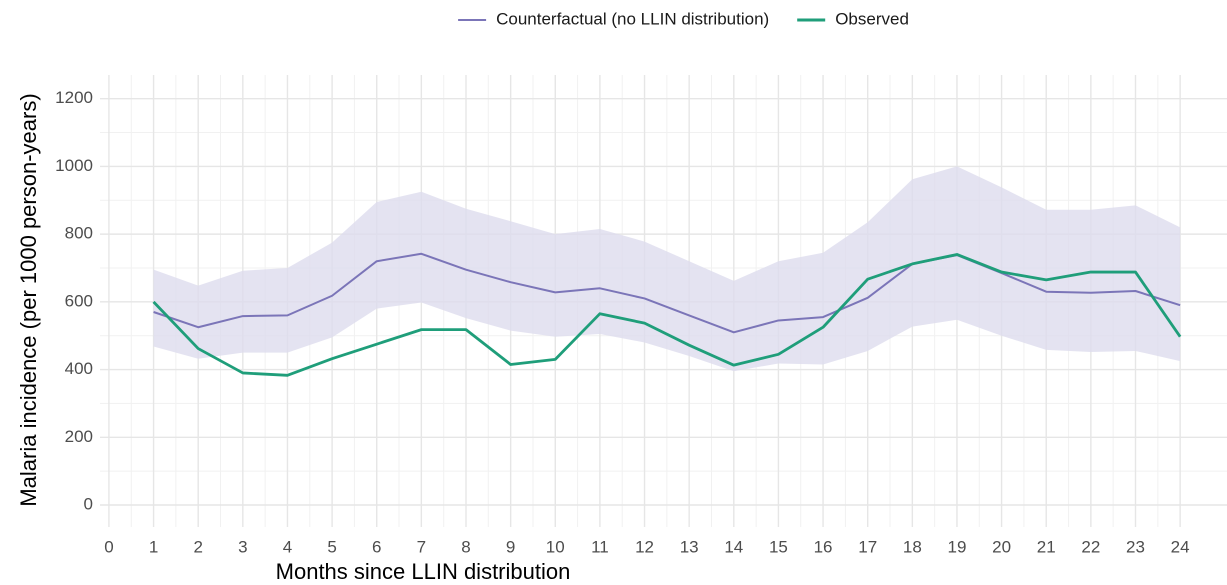 This screenshot has width=1227, height=585. I want to click on x-tick-label: 17, so click(867, 546).